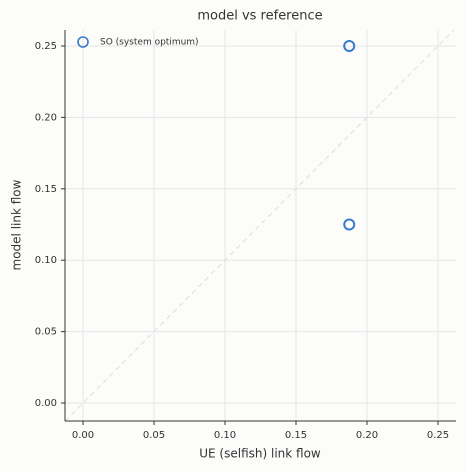 The height and width of the screenshot is (471, 466). I want to click on y-tick-label: 0.10, so click(46, 260).